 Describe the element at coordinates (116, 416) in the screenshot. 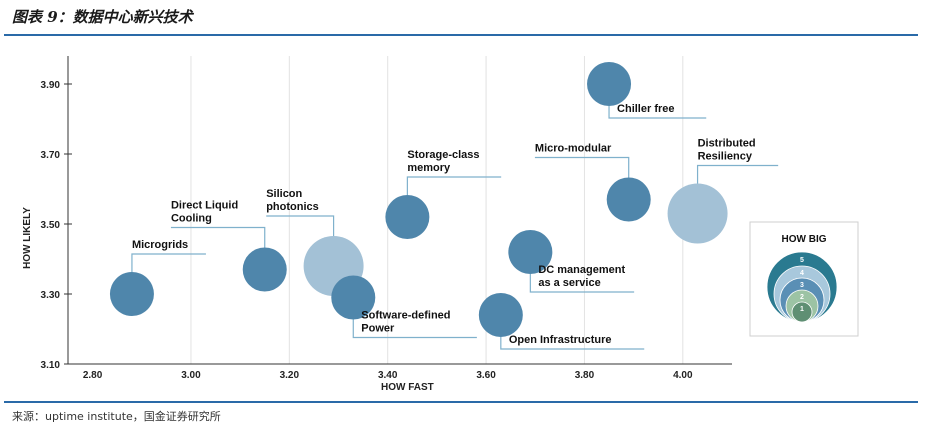

I see `source-note: 来源：uptime institute，国金证券研究所` at that location.